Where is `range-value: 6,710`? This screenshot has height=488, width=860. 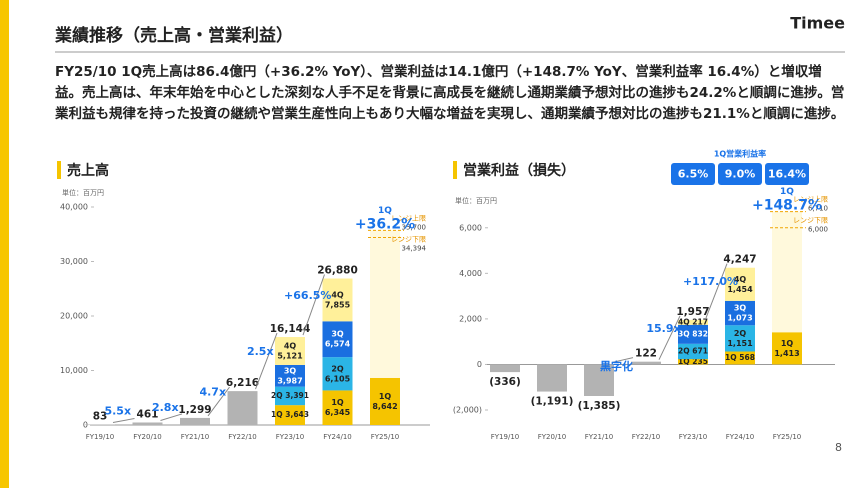 range-value: 6,710 is located at coordinates (818, 209).